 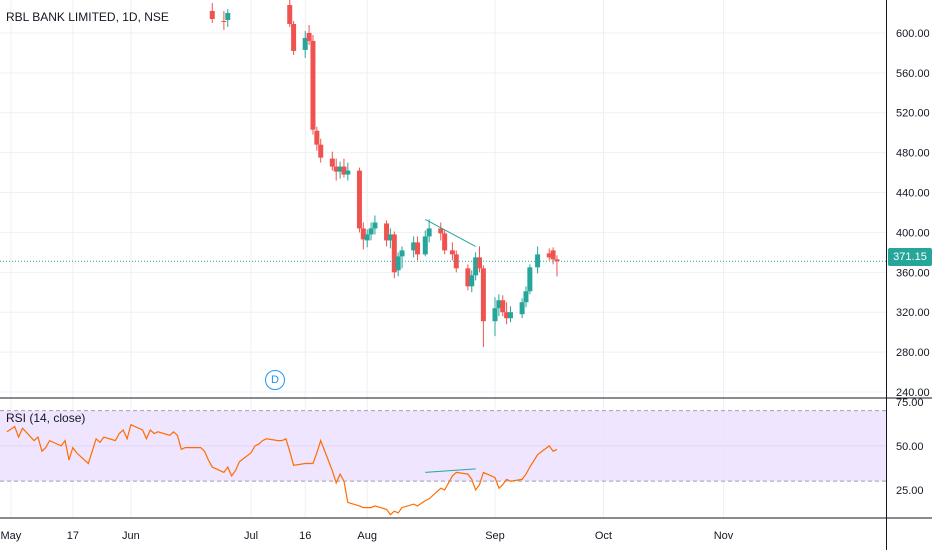 I want to click on x-tick-label: 16, so click(x=305, y=536).